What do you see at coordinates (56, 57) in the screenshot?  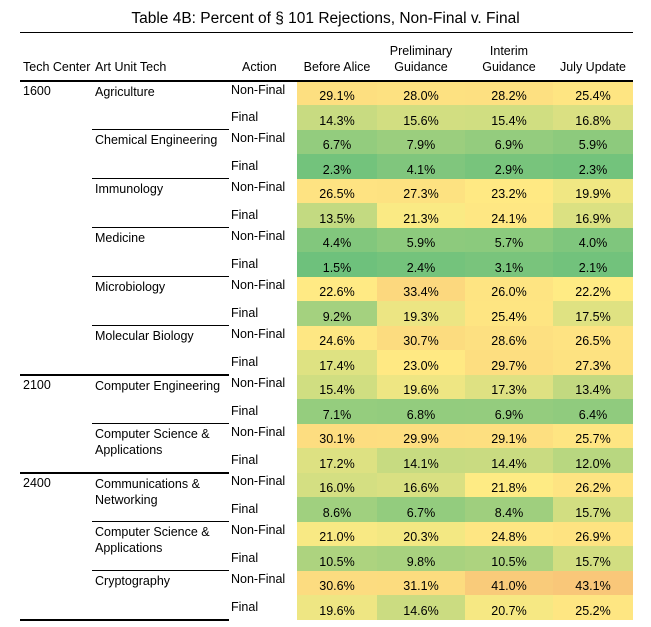 I see `header-tech-center: Tech Center` at bounding box center [56, 57].